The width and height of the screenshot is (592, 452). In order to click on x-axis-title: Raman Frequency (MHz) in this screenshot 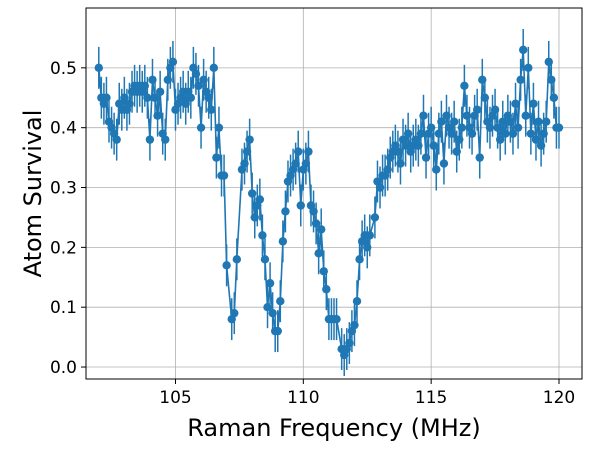, I will do `click(333, 428)`.